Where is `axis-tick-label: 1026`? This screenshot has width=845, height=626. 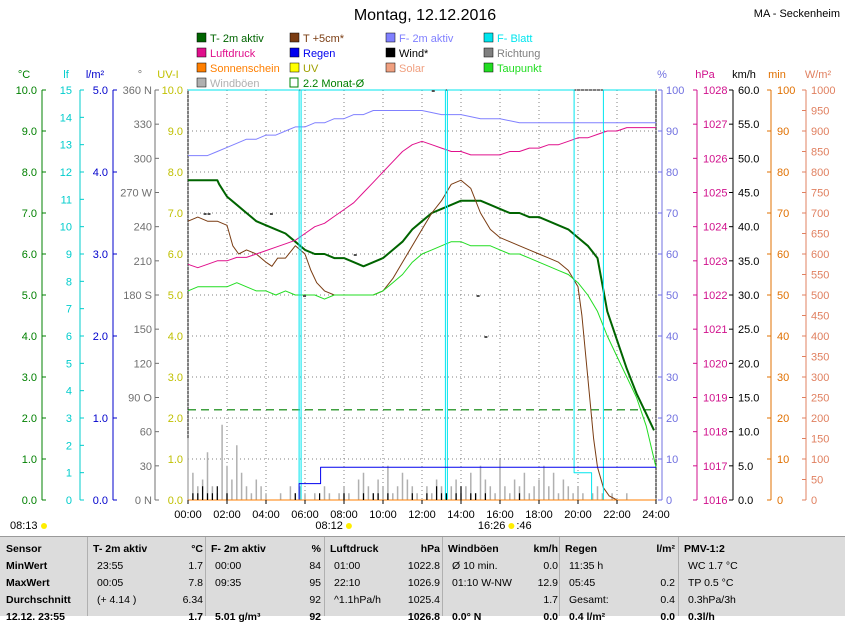 axis-tick-label: 1026 is located at coordinates (715, 159).